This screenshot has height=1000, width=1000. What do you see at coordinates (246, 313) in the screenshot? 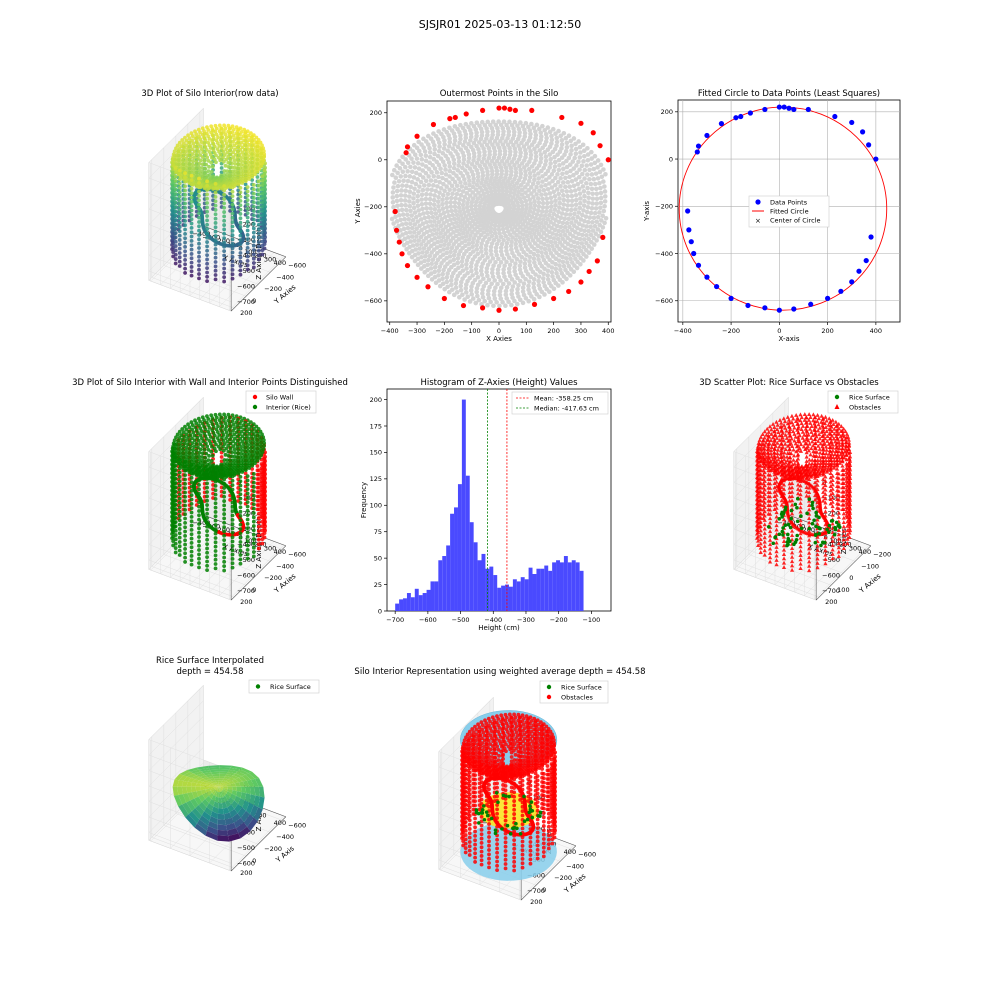
I see `y-tick-label: 200` at bounding box center [246, 313].